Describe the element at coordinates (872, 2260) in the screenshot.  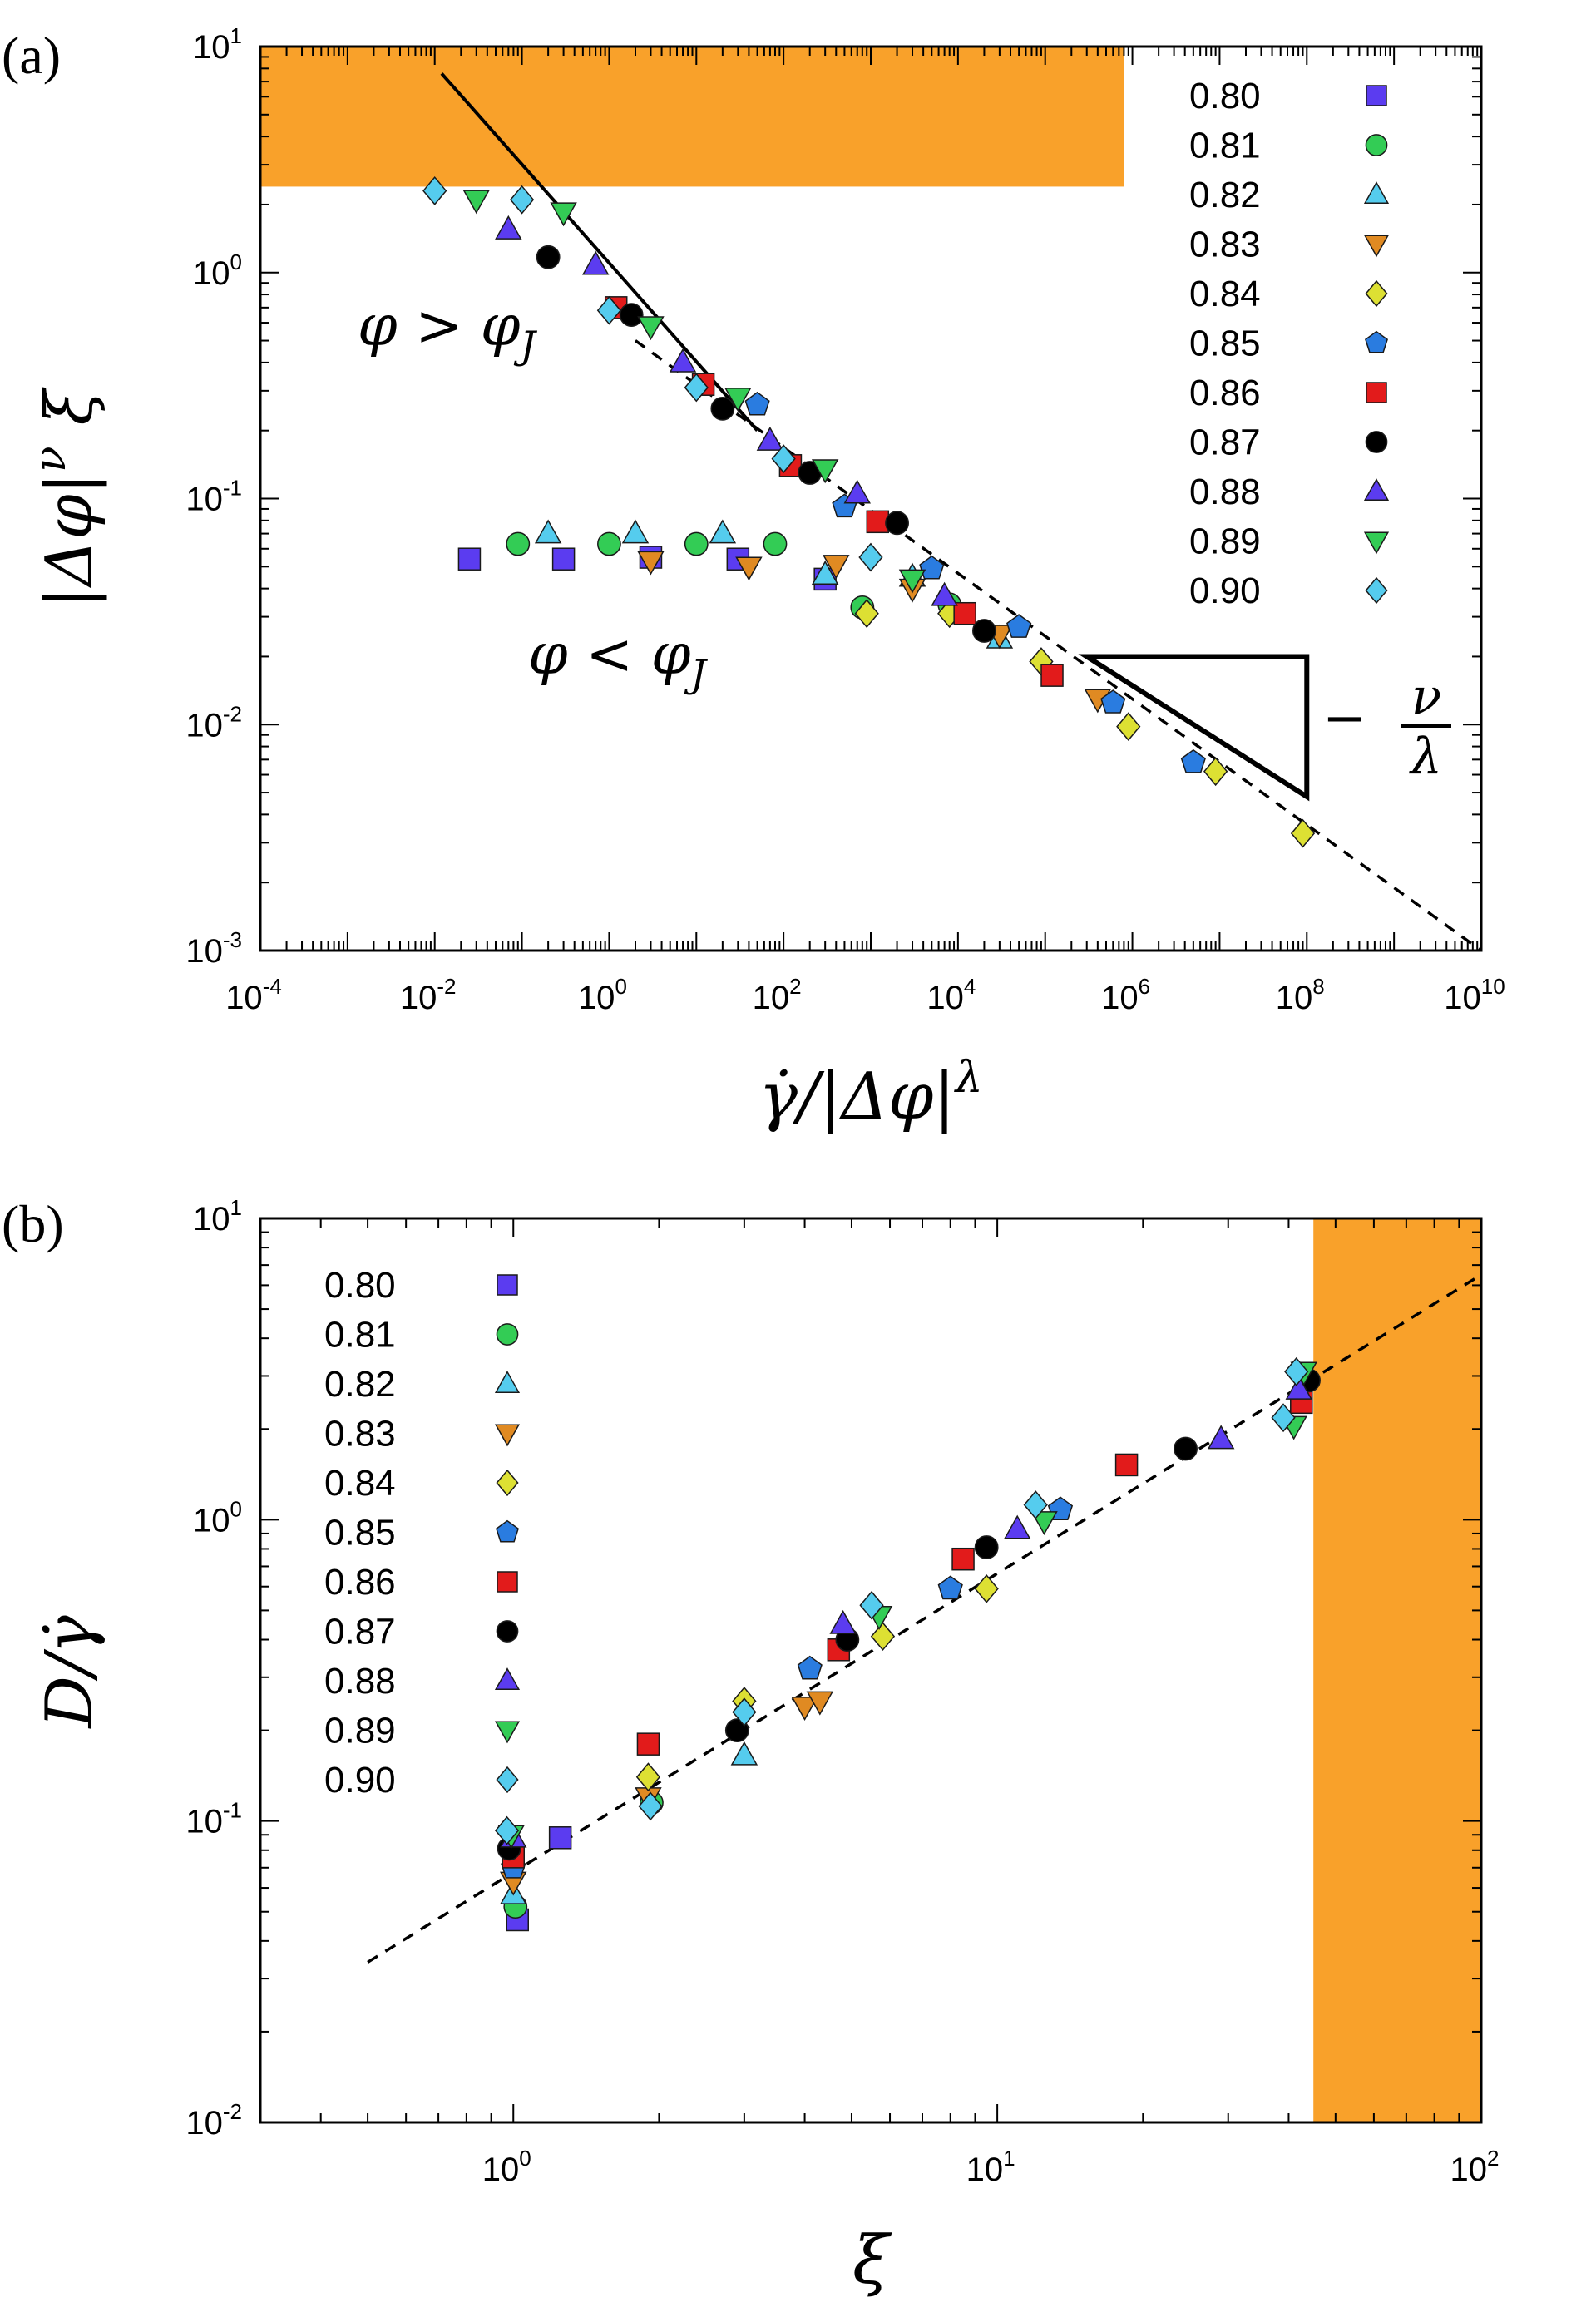
I see `x-axis-label-b: ξ` at that location.